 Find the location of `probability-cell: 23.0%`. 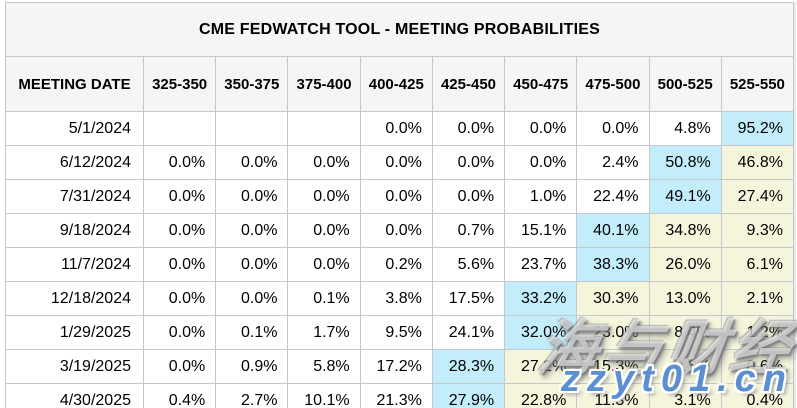

probability-cell: 23.0% is located at coordinates (613, 332).